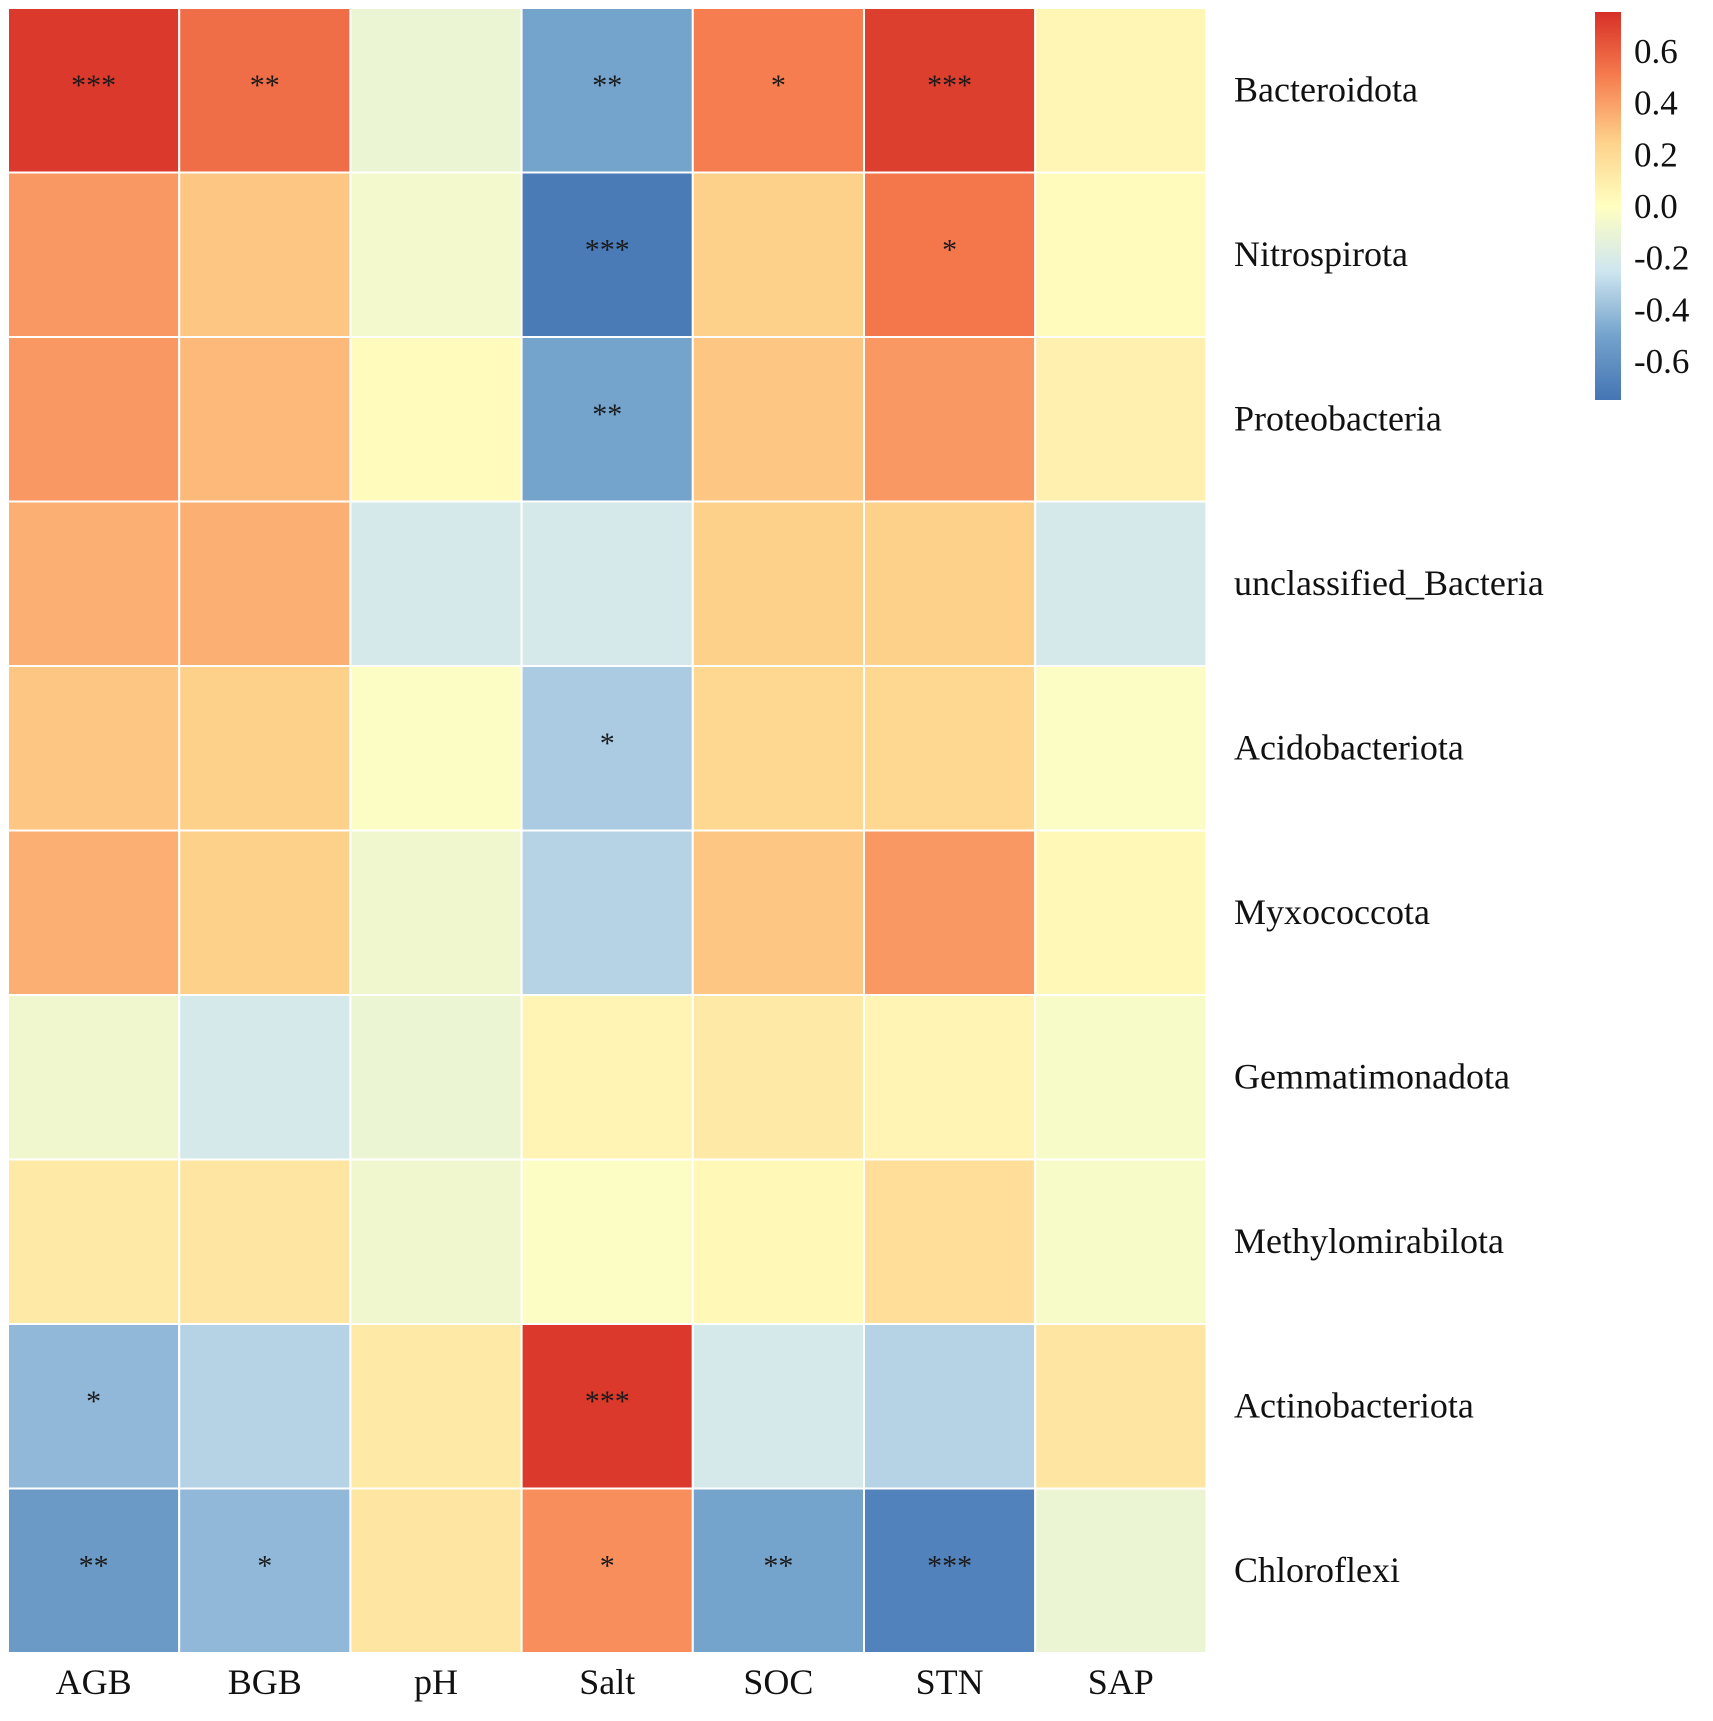 This screenshot has width=1713, height=1721. Describe the element at coordinates (1321, 254) in the screenshot. I see `row-label: Nitrospirota` at that location.